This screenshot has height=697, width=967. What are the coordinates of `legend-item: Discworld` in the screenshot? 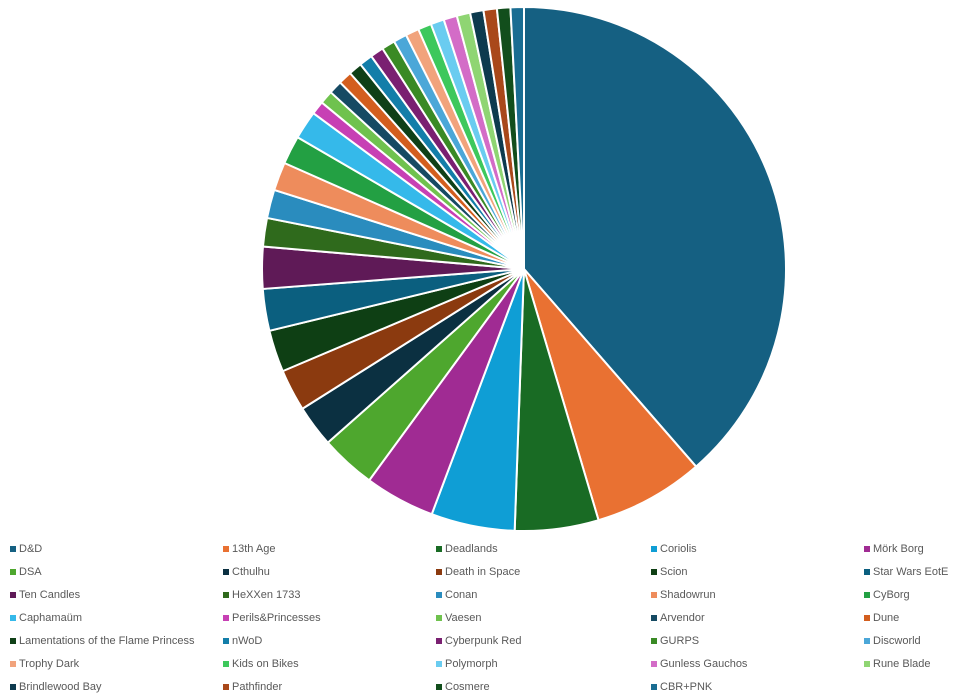 It's located at (892, 641).